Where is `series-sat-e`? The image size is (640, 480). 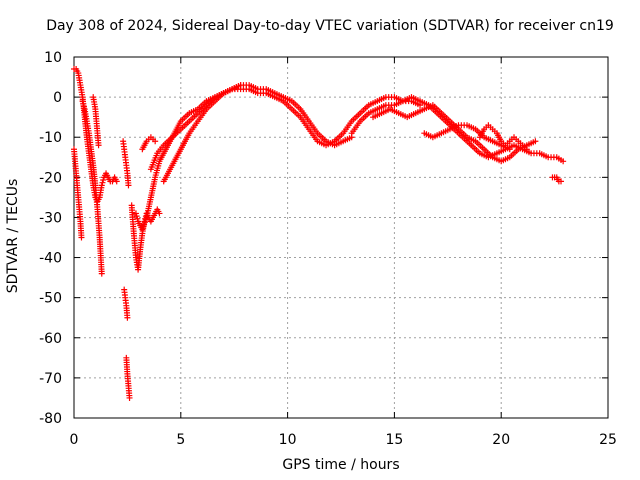
series-sat-e is located at coordinates (126, 163).